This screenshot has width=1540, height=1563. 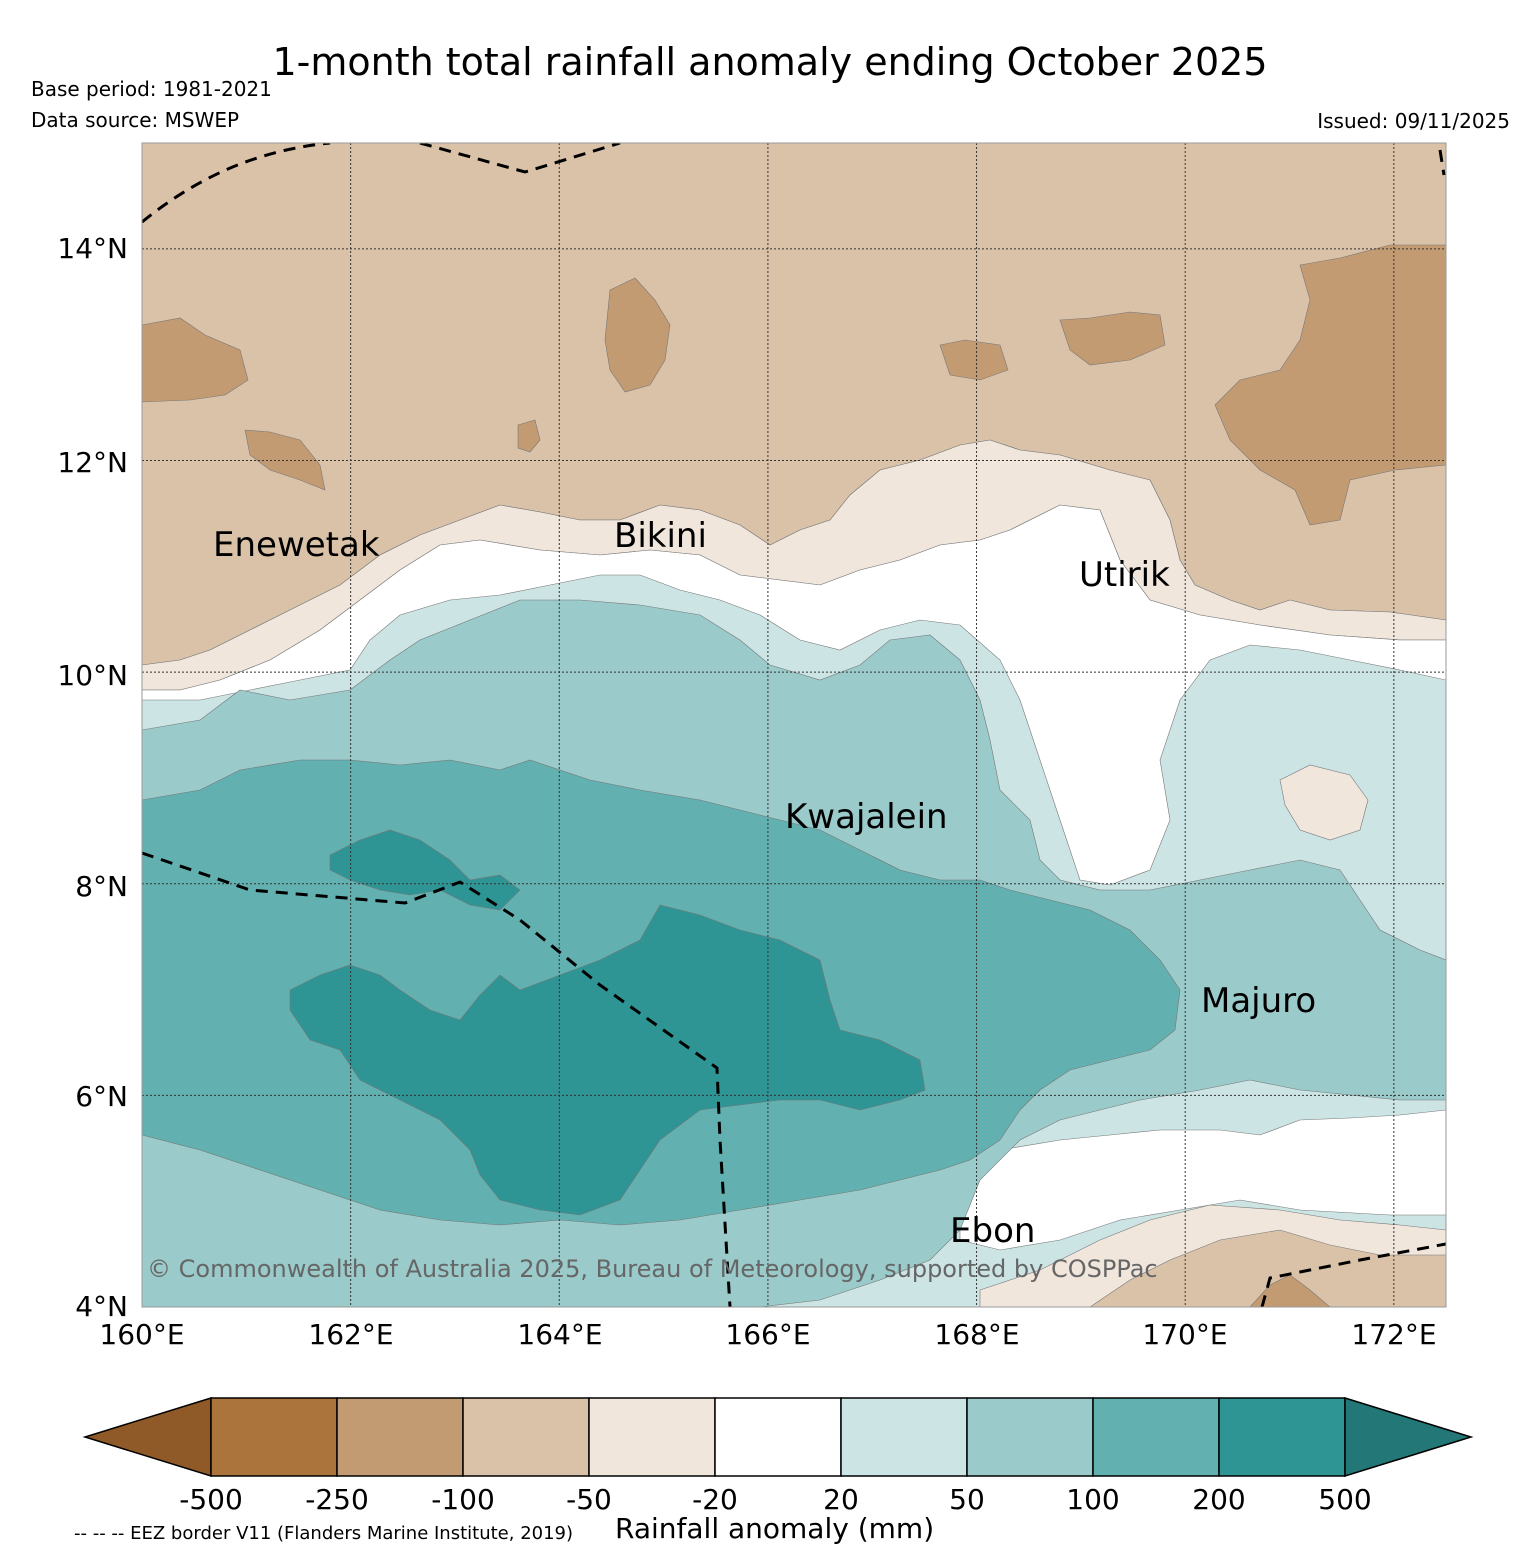 What do you see at coordinates (866, 817) in the screenshot?
I see `place-label-kwajalein: Kwajalein` at bounding box center [866, 817].